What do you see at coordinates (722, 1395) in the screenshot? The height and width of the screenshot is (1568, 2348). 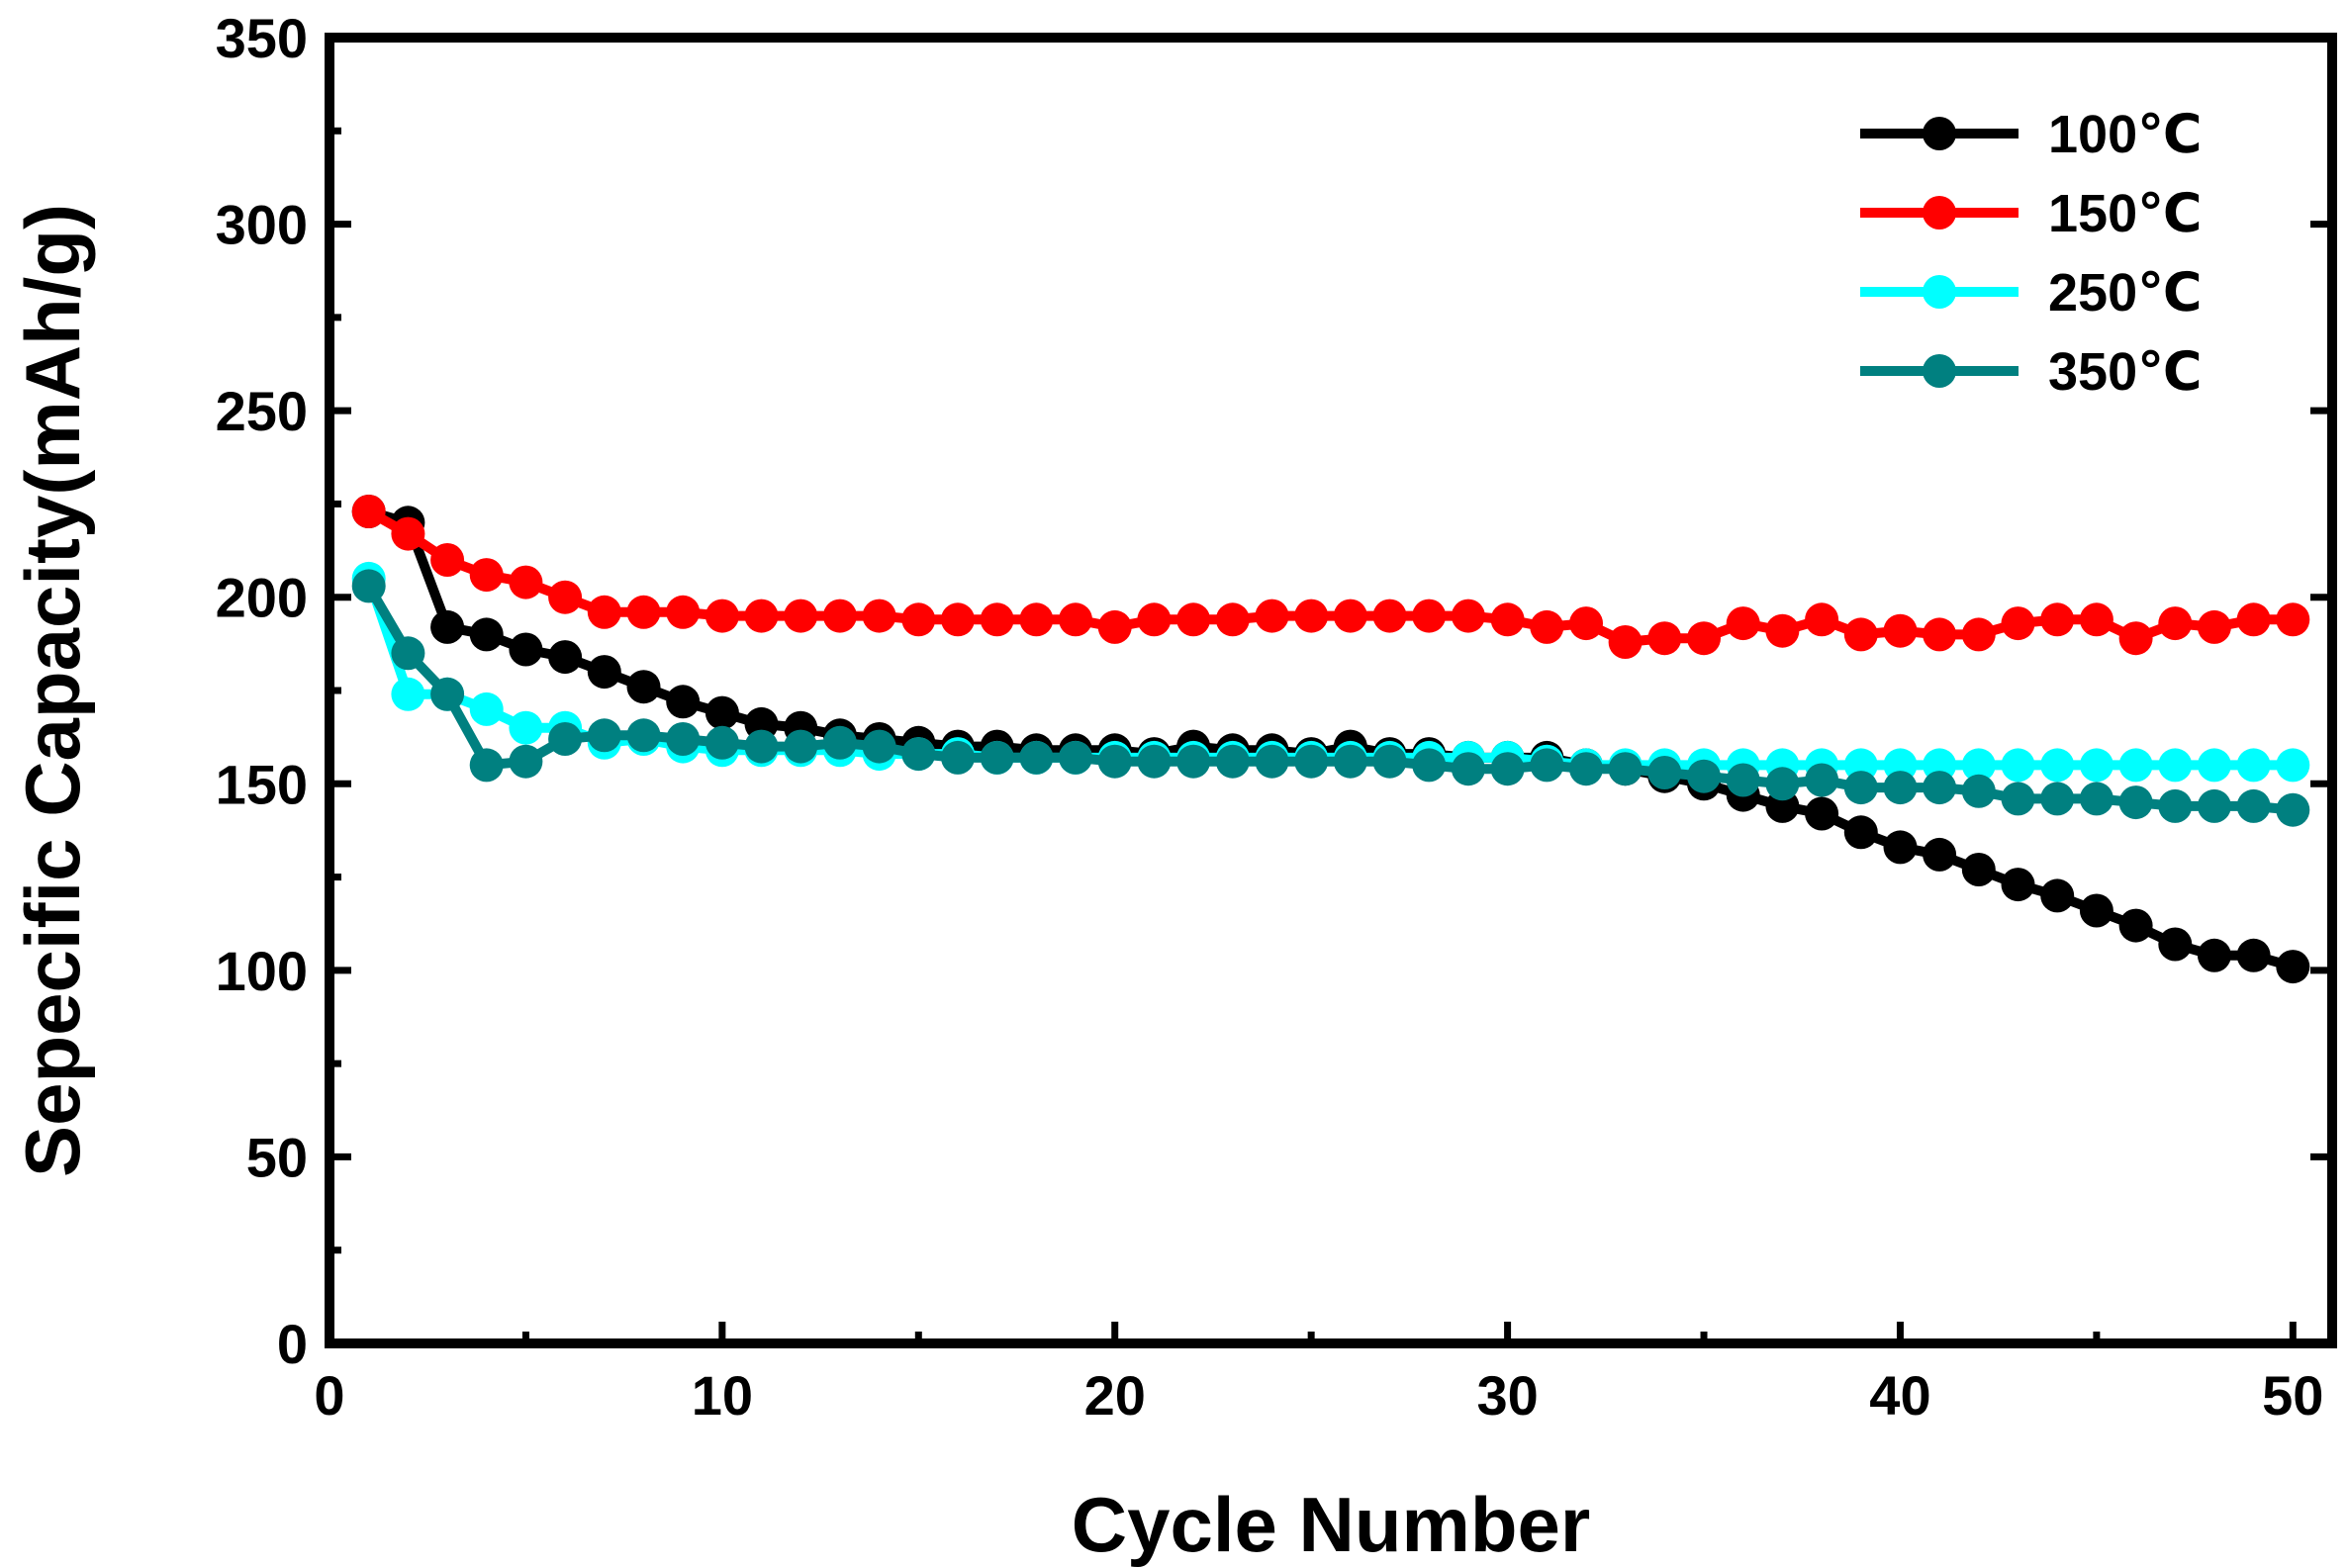 I see `x-tick-label: 10` at bounding box center [722, 1395].